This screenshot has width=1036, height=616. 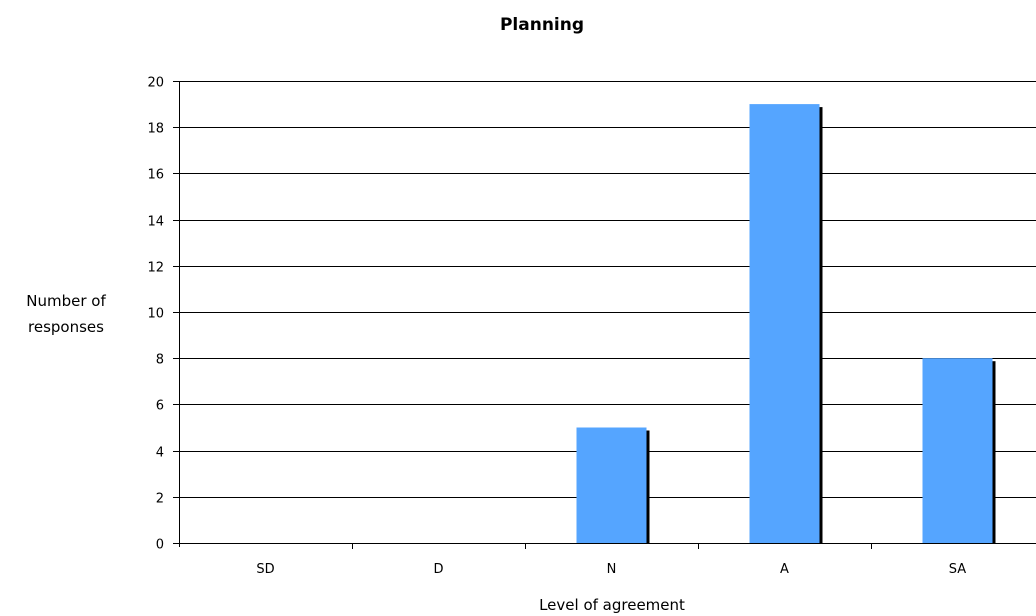 I want to click on y-axis-label-line1: Number of, so click(x=66, y=301).